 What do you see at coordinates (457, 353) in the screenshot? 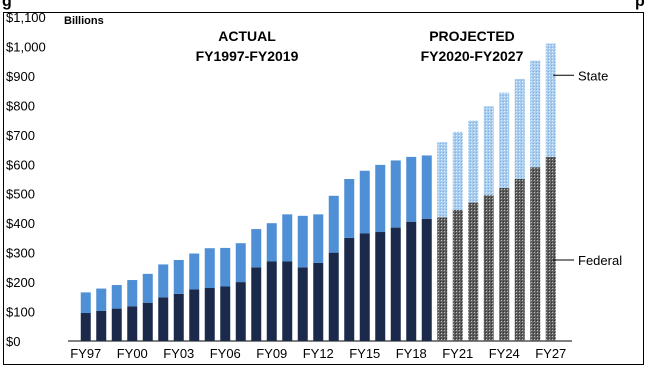
I see `x-tick-label: FY21` at bounding box center [457, 353].